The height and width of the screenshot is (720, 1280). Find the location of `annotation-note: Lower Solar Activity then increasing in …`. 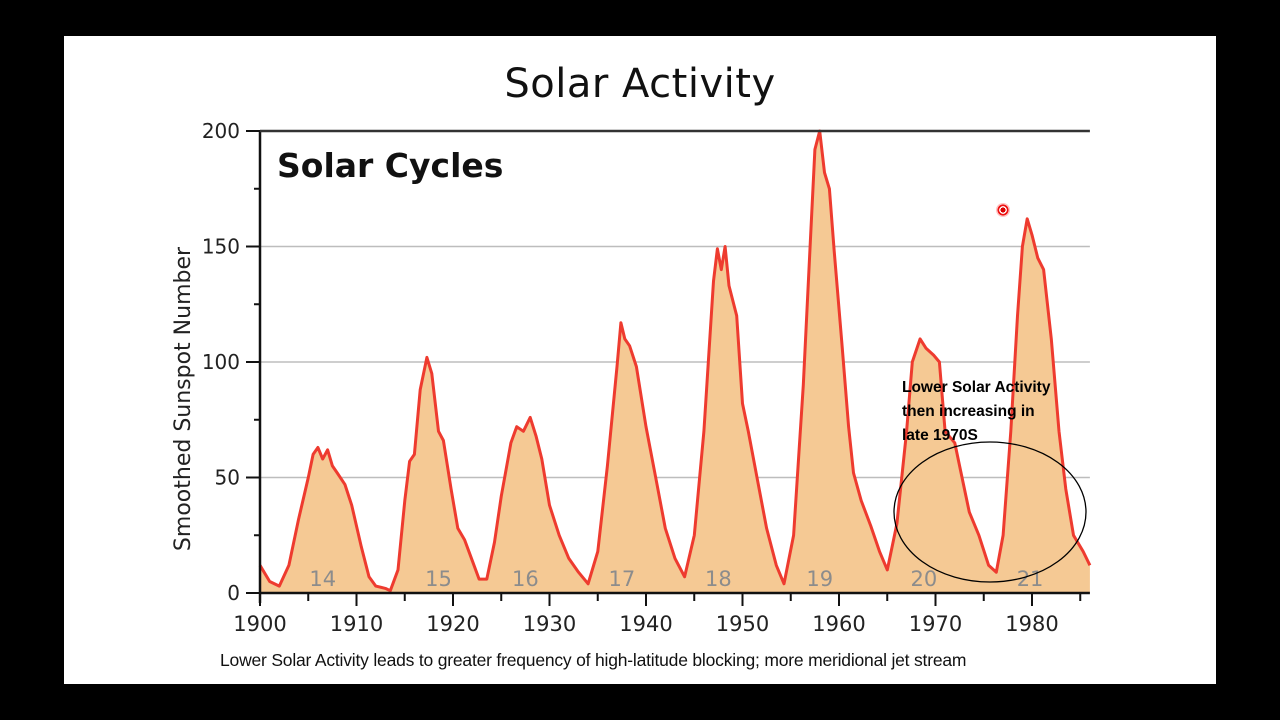

annotation-note: Lower Solar Activity then increasing in … is located at coordinates (1002, 412).